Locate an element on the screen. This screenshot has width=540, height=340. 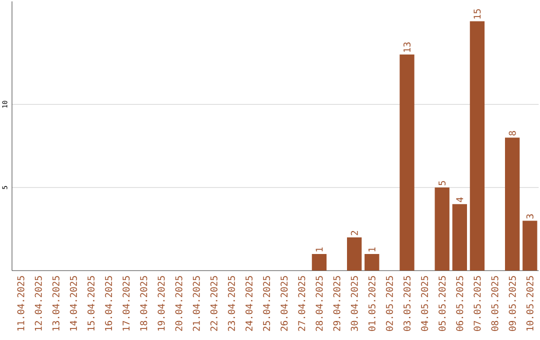
x-tick-label: 06.05.2025 is located at coordinates (460, 303).